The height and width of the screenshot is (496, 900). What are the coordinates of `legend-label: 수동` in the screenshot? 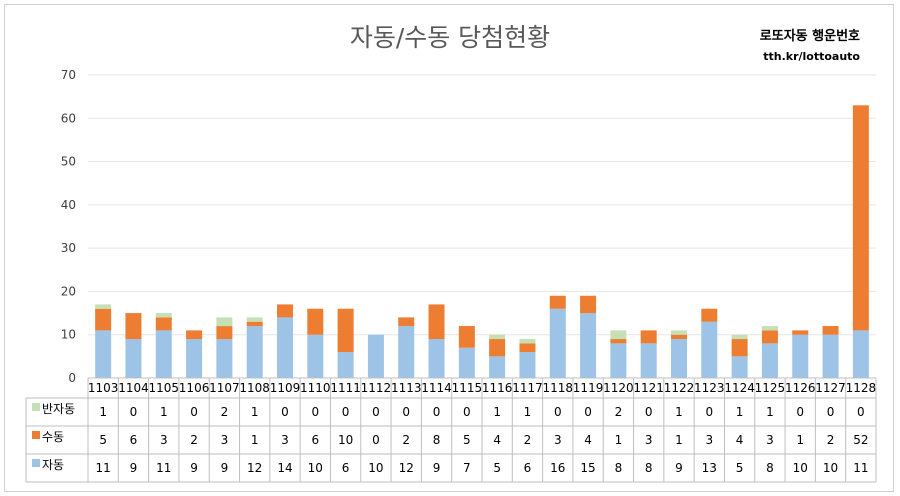 It's located at (53, 437).